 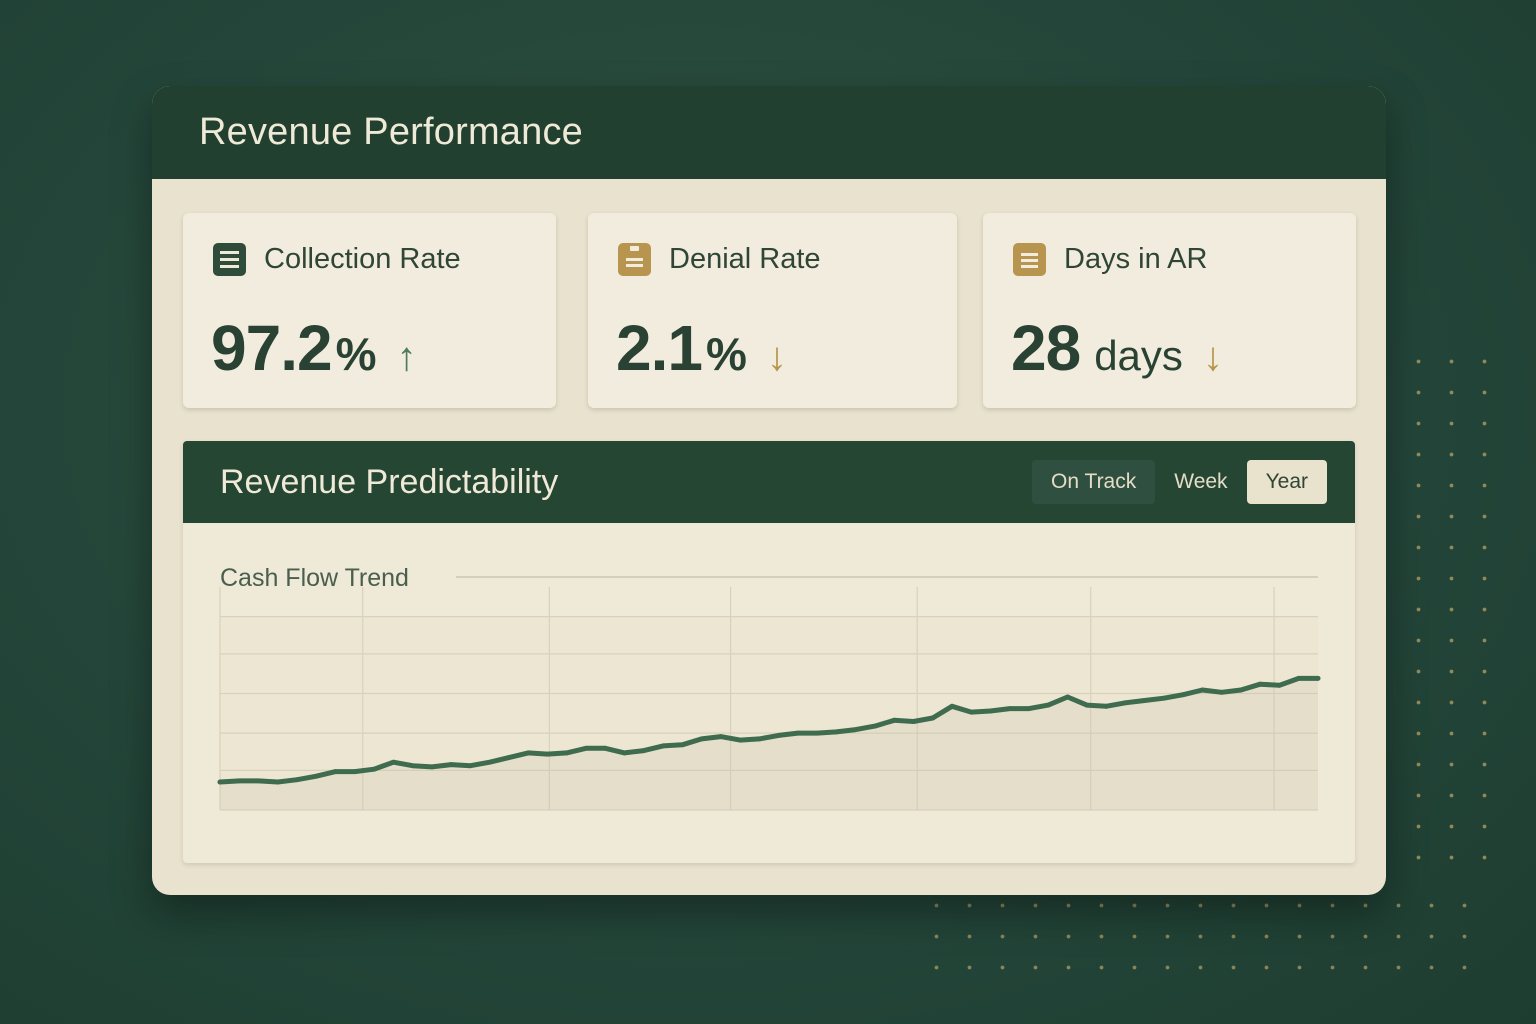 I want to click on kpi-card-days-in-ar: Days in AR 28 days ↓, so click(x=1169, y=310).